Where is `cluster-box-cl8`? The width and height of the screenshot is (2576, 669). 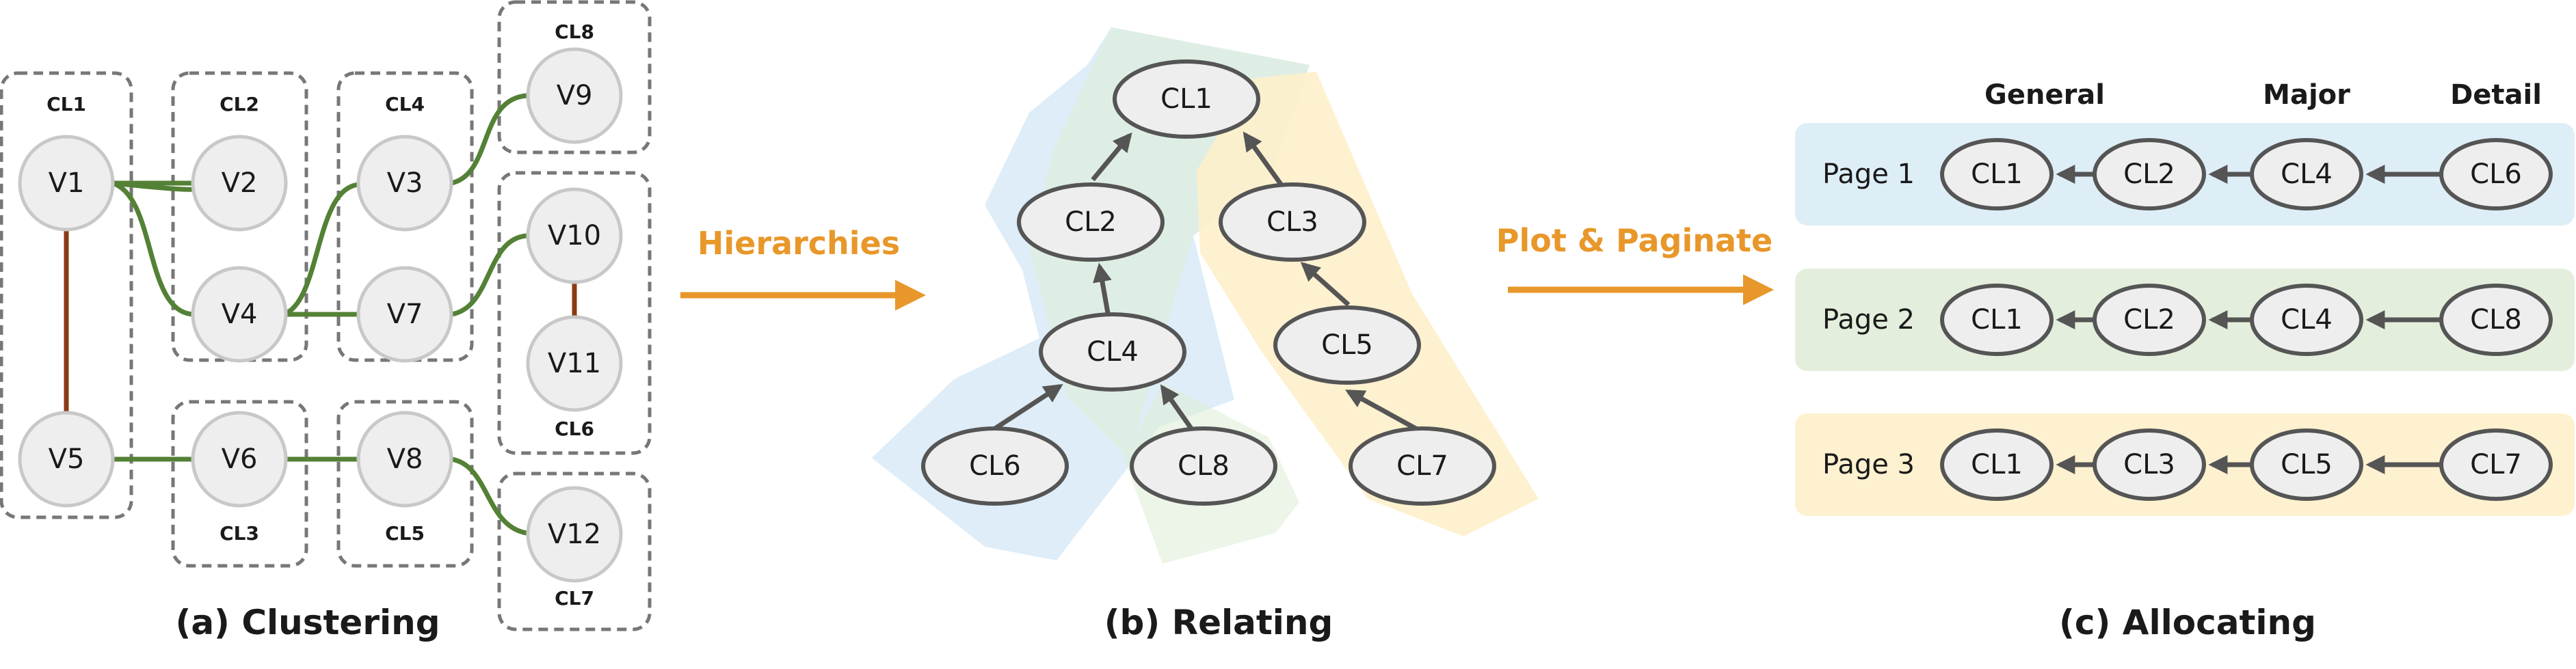 cluster-box-cl8 is located at coordinates (574, 77).